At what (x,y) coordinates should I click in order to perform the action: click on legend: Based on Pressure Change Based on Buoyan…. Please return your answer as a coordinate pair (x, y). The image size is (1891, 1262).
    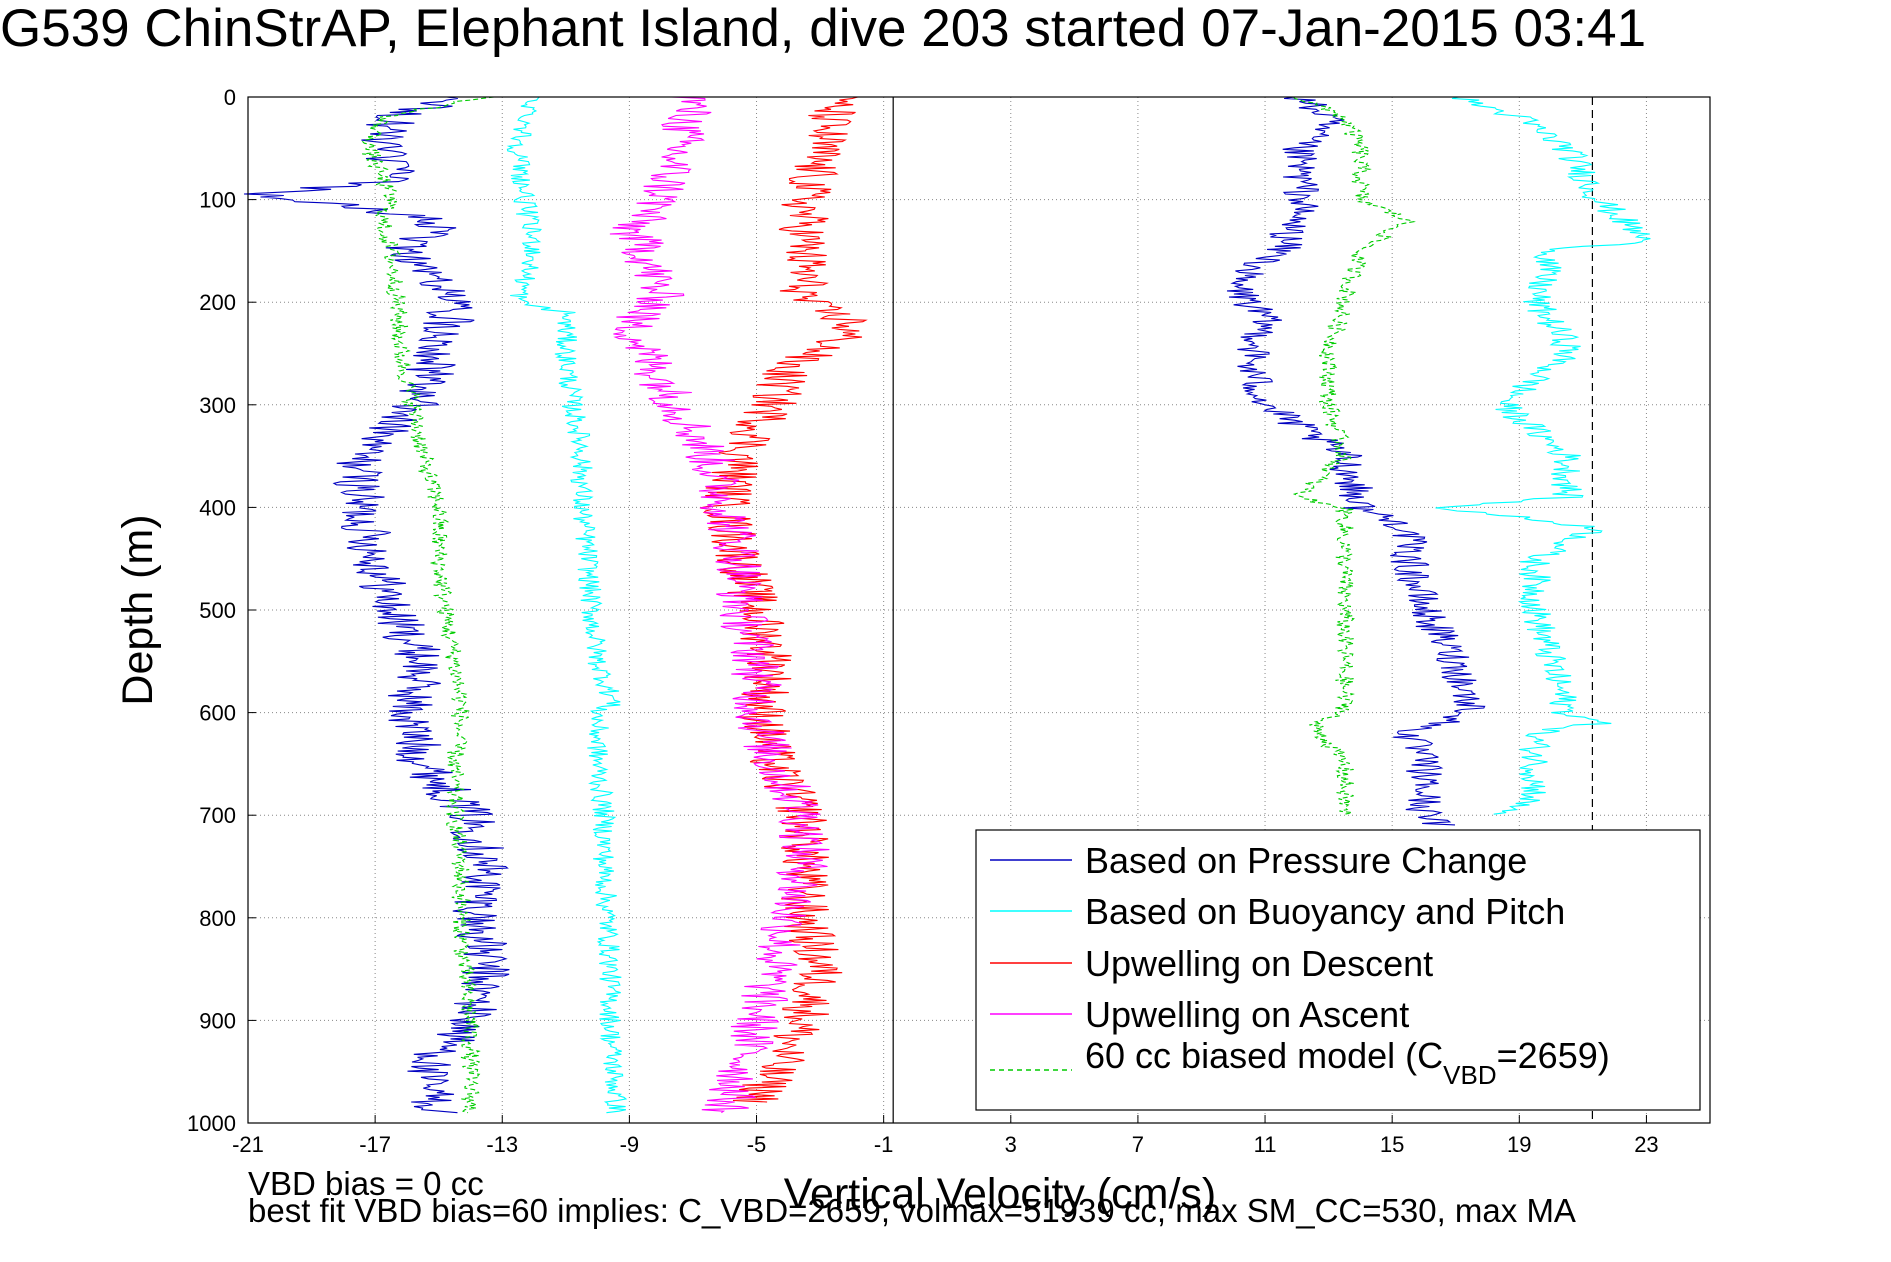
    Looking at the image, I should click on (1338, 970).